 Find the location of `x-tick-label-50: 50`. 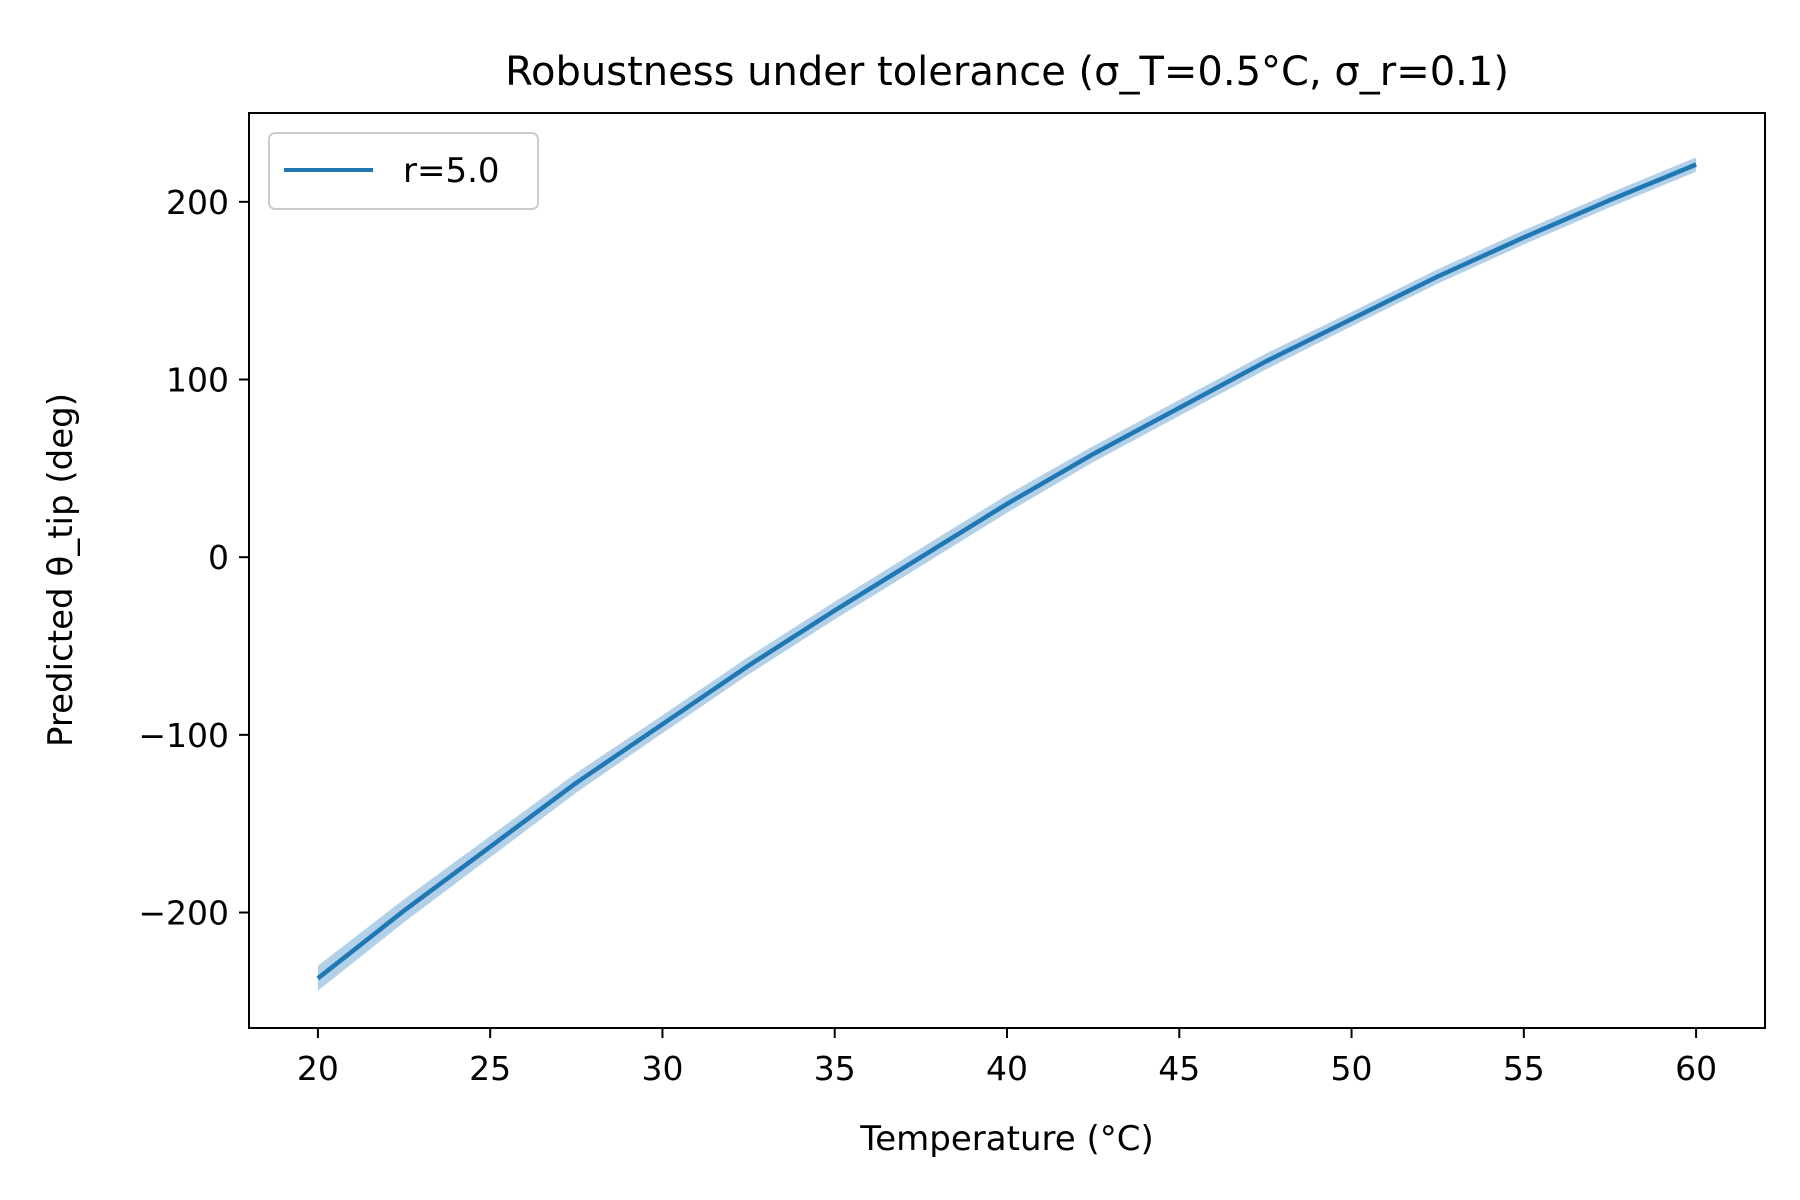

x-tick-label-50: 50 is located at coordinates (1352, 1068).